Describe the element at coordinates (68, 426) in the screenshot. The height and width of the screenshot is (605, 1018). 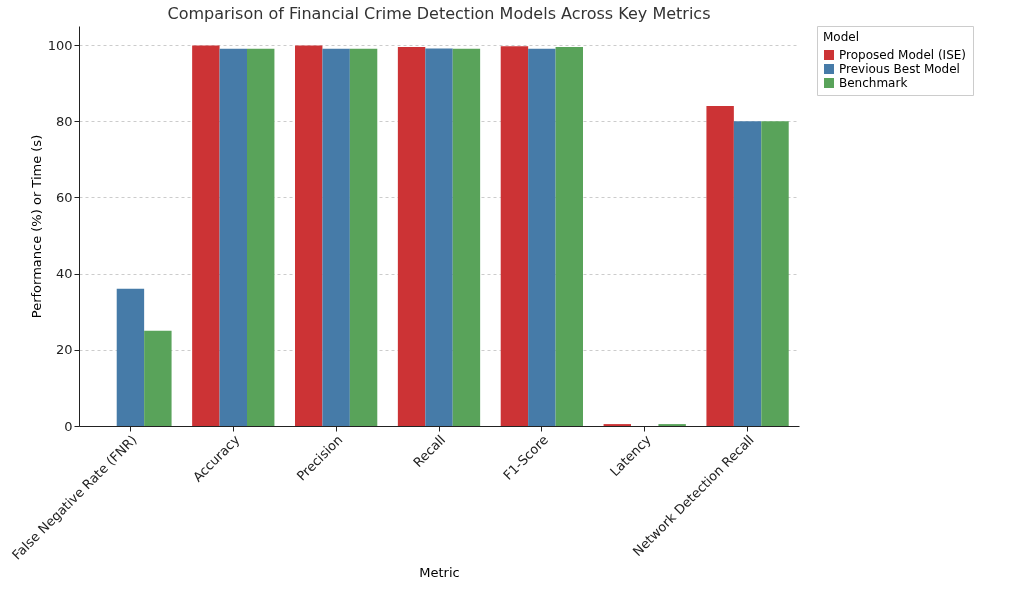
I see `y-tick-label: 0` at that location.